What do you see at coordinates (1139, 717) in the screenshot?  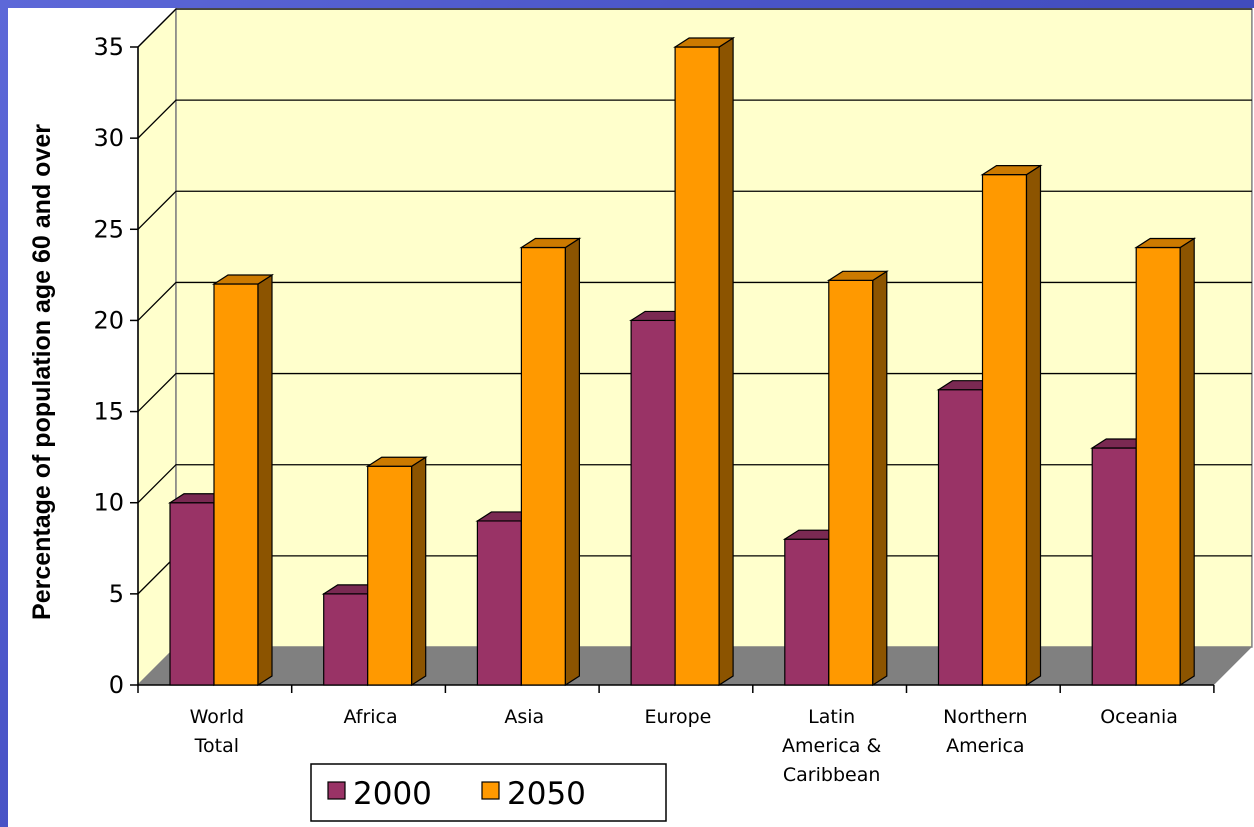 I see `x-category-label: Oceania` at bounding box center [1139, 717].